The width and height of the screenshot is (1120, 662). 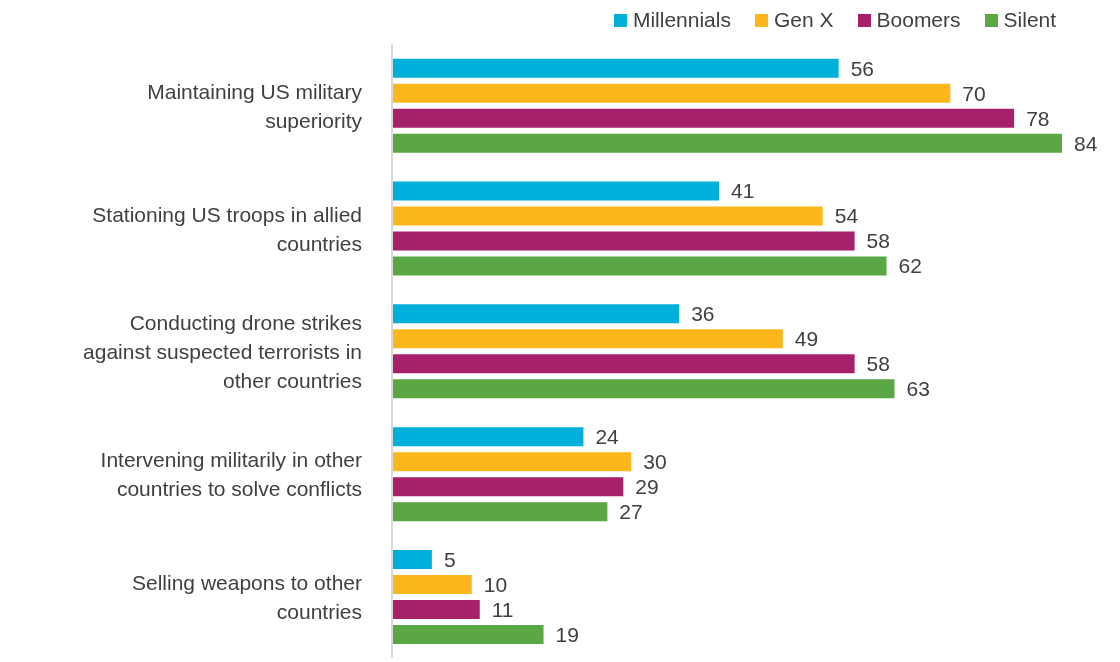 I want to click on y-tick-label: Intervening militarily in other countries to solve conflicts, so click(x=231, y=473).